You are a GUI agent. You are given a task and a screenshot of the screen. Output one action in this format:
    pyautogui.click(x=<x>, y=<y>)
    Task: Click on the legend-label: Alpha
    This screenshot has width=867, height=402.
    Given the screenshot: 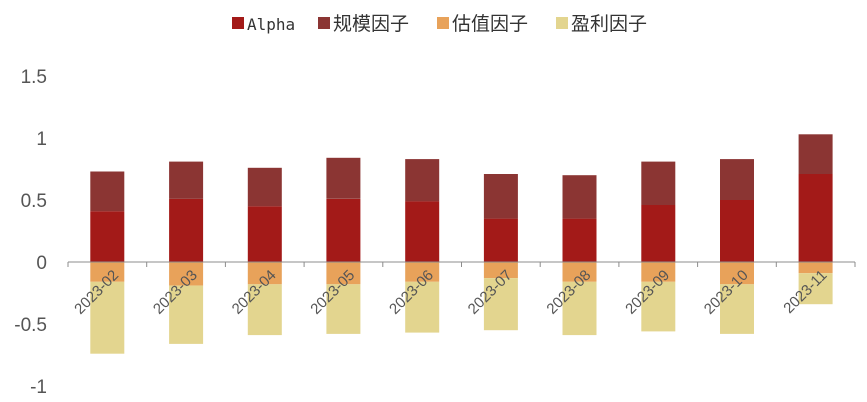 What is the action you would take?
    pyautogui.click(x=271, y=24)
    